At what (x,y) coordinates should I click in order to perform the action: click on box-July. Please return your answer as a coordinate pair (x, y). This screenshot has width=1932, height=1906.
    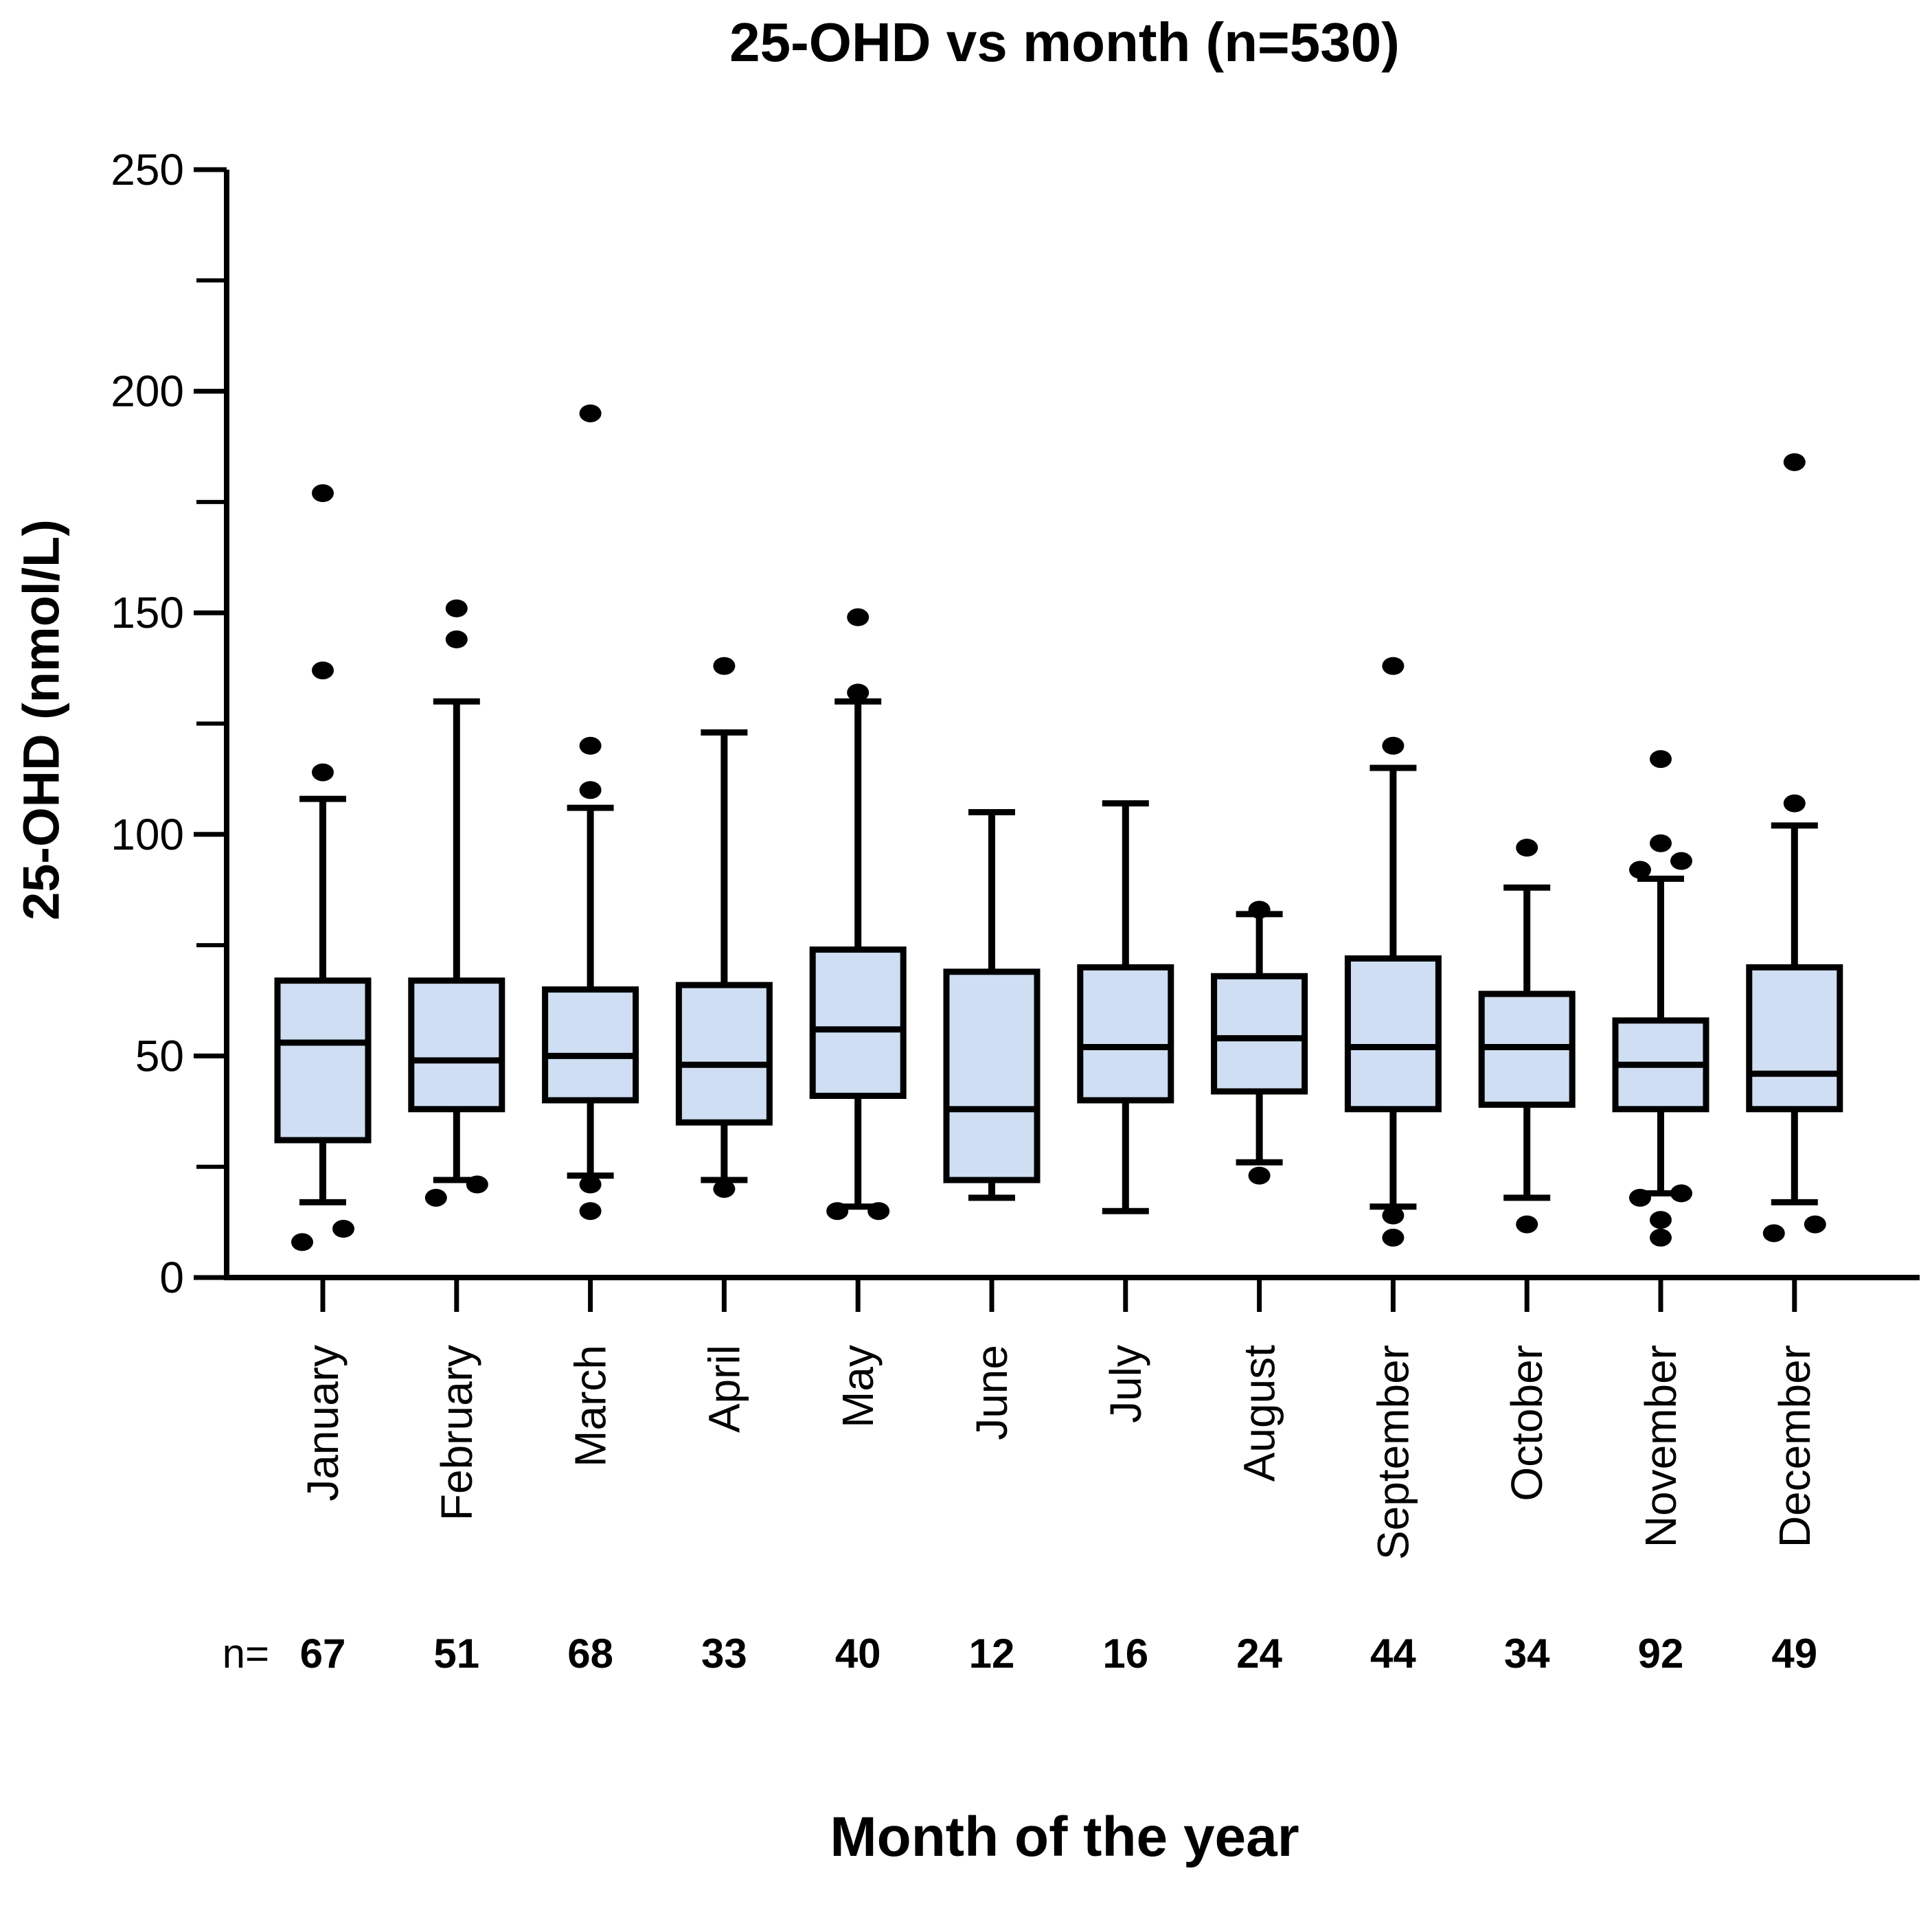
    Looking at the image, I should click on (1125, 1034).